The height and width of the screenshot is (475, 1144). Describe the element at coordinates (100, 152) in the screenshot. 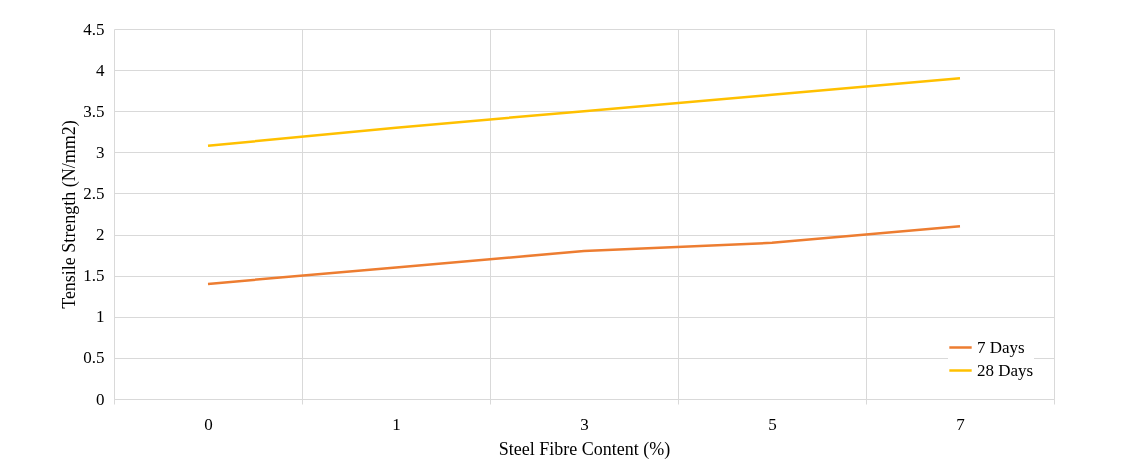

I see `y-tick-label: 3` at that location.